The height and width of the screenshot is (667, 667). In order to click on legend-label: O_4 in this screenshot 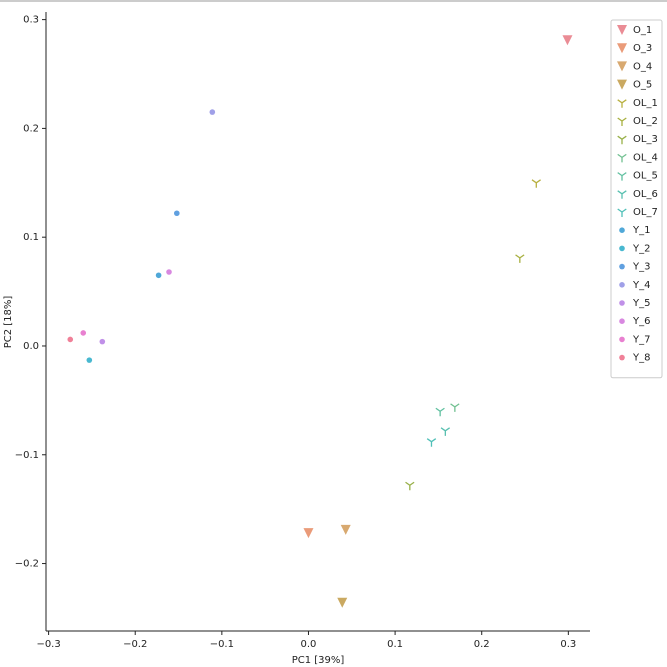, I will do `click(642, 66)`.